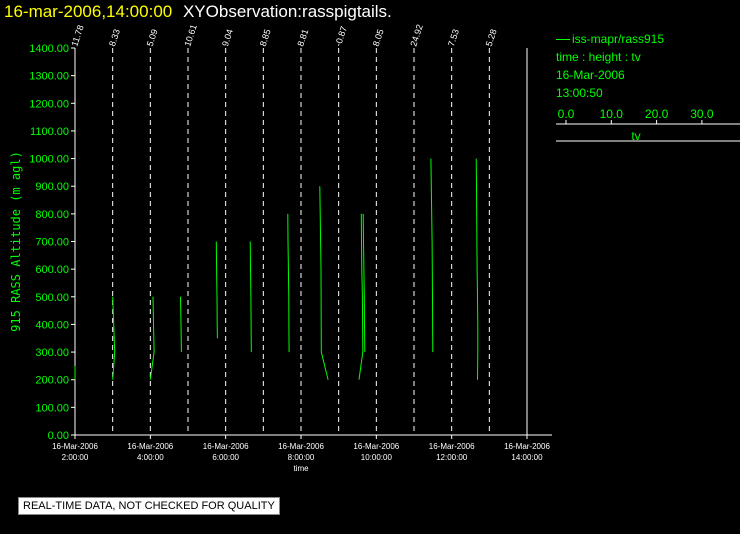 The width and height of the screenshot is (740, 534). What do you see at coordinates (58, 436) in the screenshot?
I see `y-tick-label: 0.00` at bounding box center [58, 436].